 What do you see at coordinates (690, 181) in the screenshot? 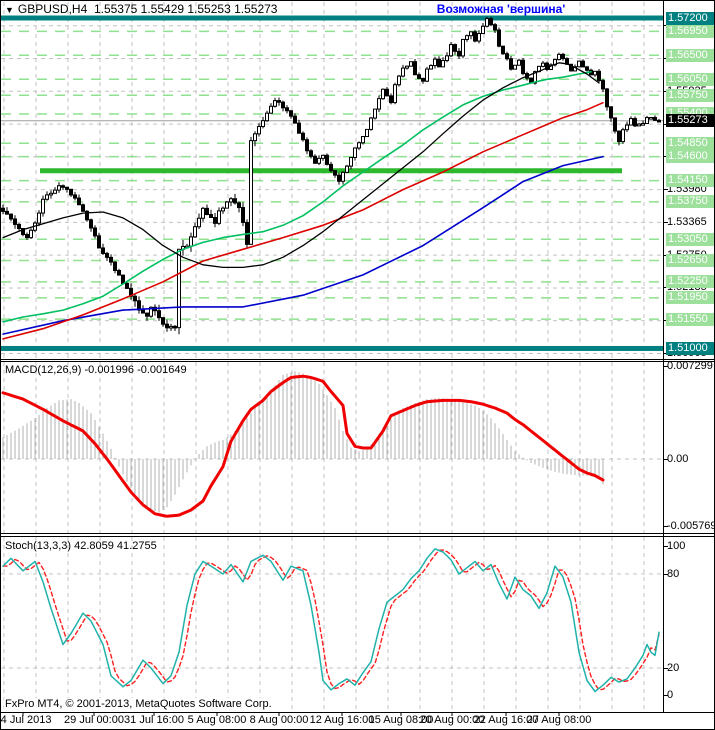
I see `level-price-label: 1.54150` at bounding box center [690, 181].